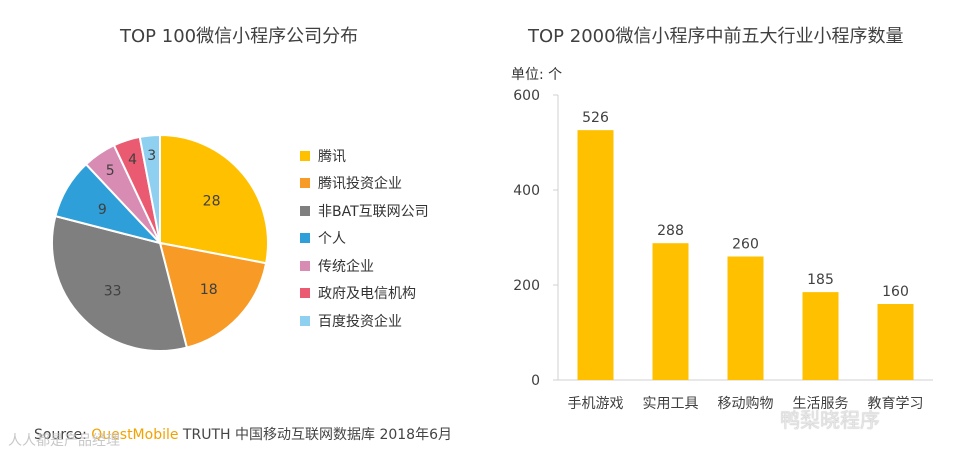 The width and height of the screenshot is (960, 456). I want to click on x-tick-label: 移动购物, so click(746, 404).